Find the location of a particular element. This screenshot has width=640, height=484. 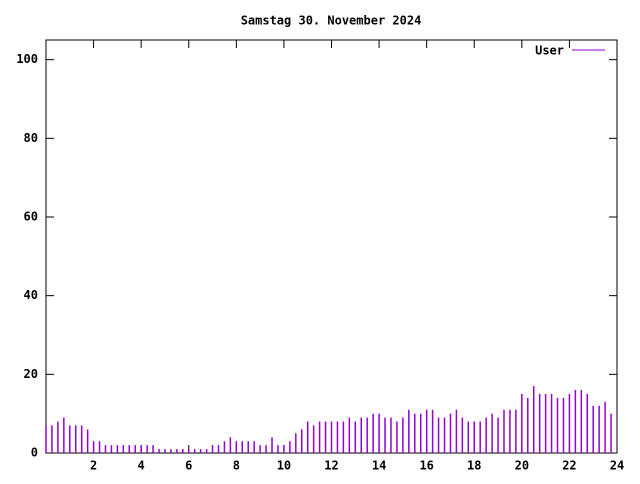

chart-title: Samstag 30. November 2024 is located at coordinates (331, 21).